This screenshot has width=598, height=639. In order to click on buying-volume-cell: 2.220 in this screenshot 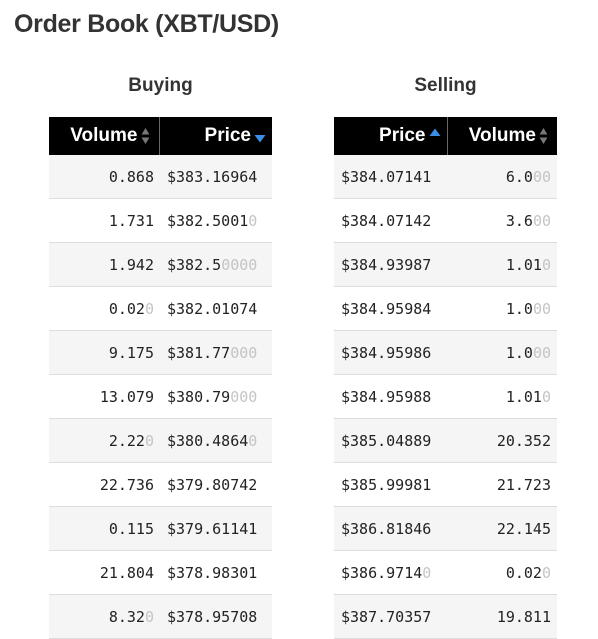, I will do `click(104, 440)`.